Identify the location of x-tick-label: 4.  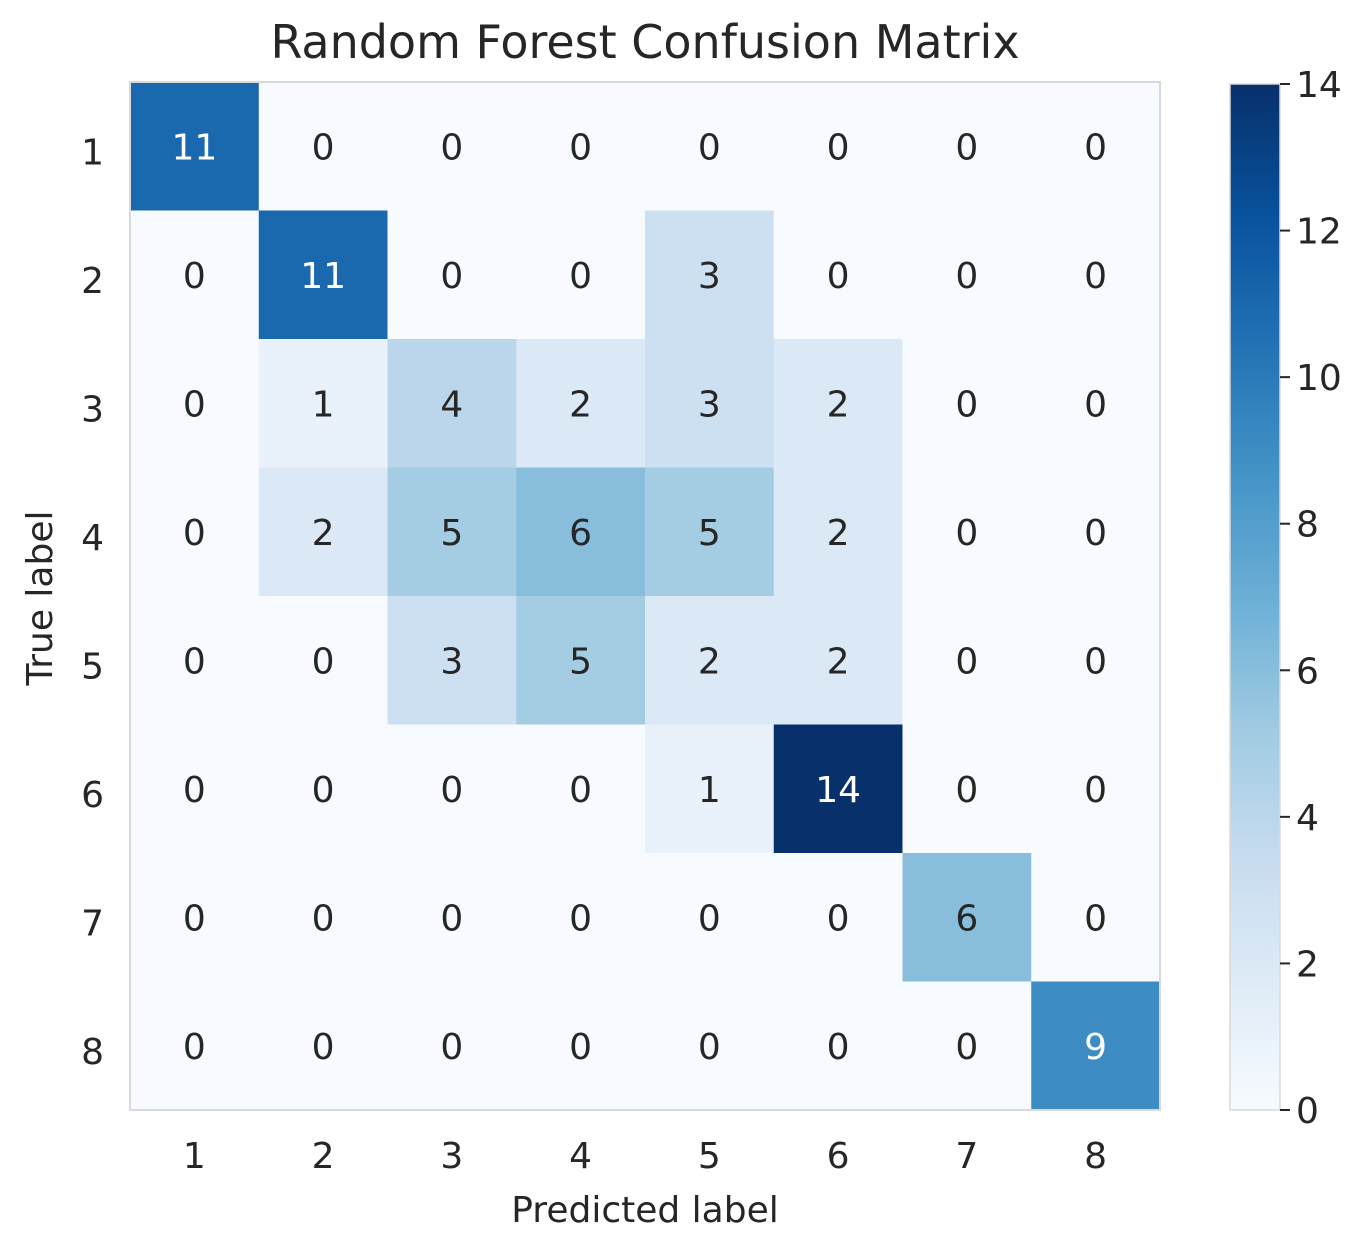
(580, 1156).